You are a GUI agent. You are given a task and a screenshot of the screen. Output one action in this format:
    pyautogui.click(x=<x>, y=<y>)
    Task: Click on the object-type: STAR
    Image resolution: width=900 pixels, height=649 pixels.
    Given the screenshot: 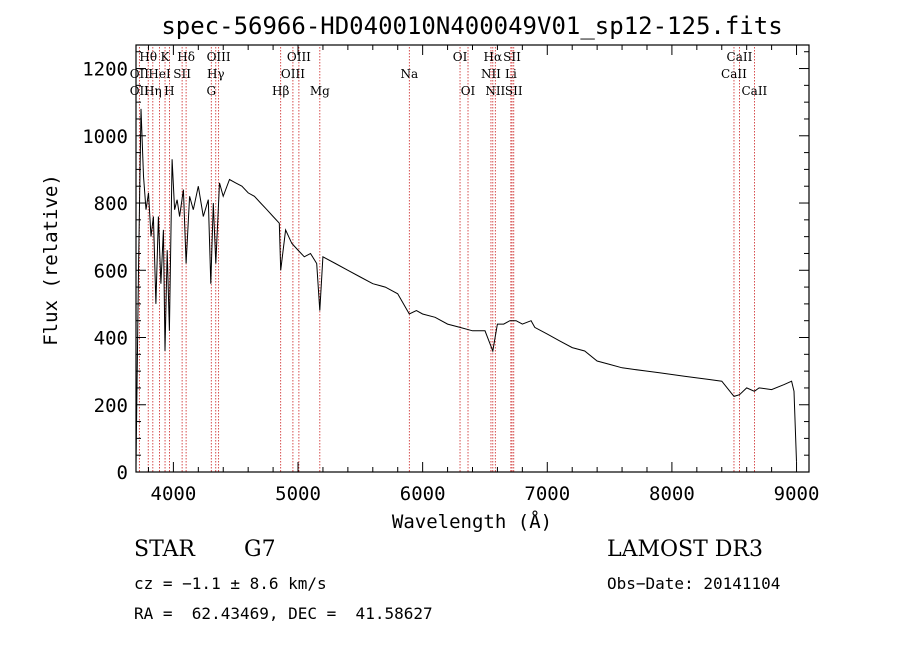 What is the action you would take?
    pyautogui.click(x=164, y=549)
    